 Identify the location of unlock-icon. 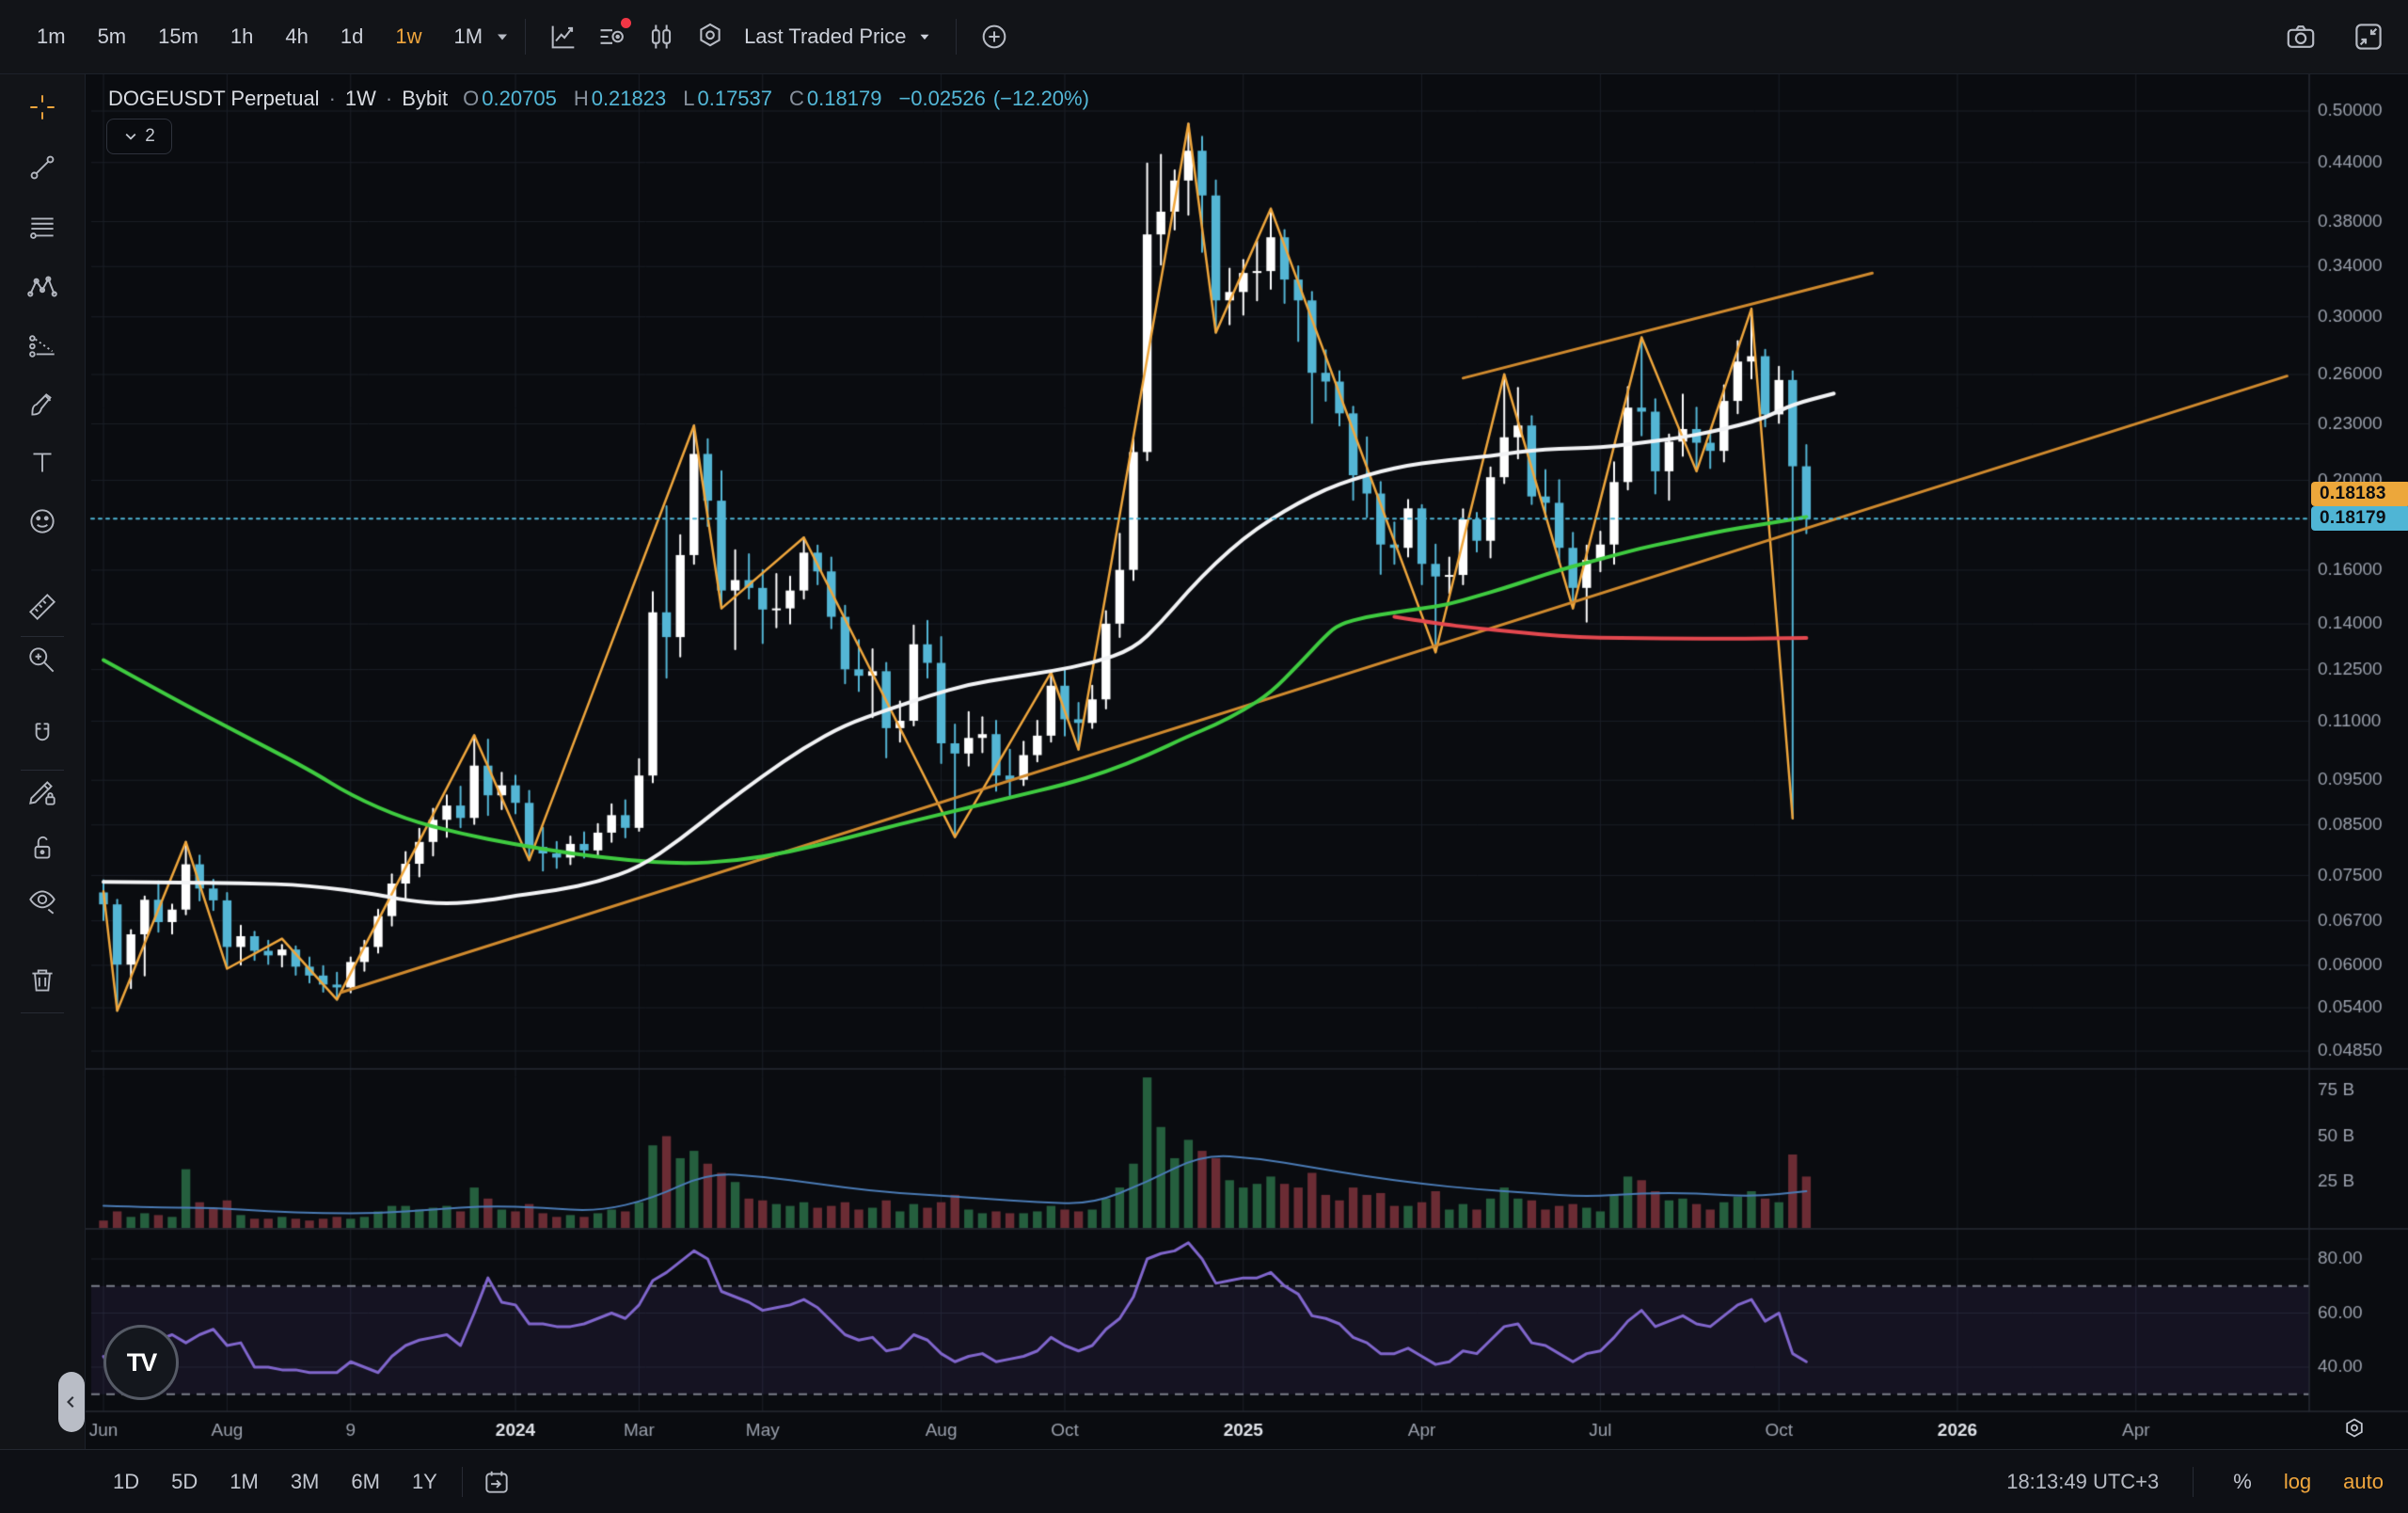
(42, 847).